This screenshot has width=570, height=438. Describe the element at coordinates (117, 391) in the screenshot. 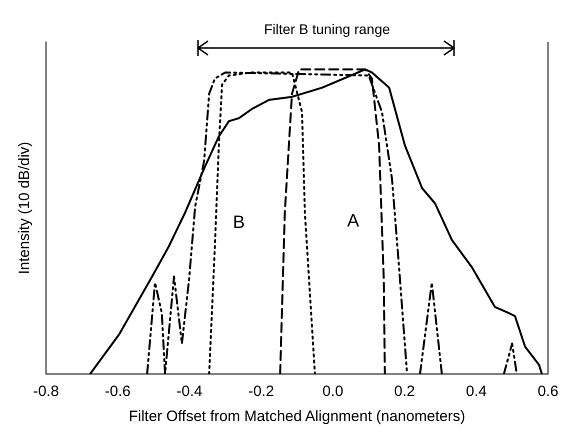

I see `x-tick-label: -0.6` at that location.